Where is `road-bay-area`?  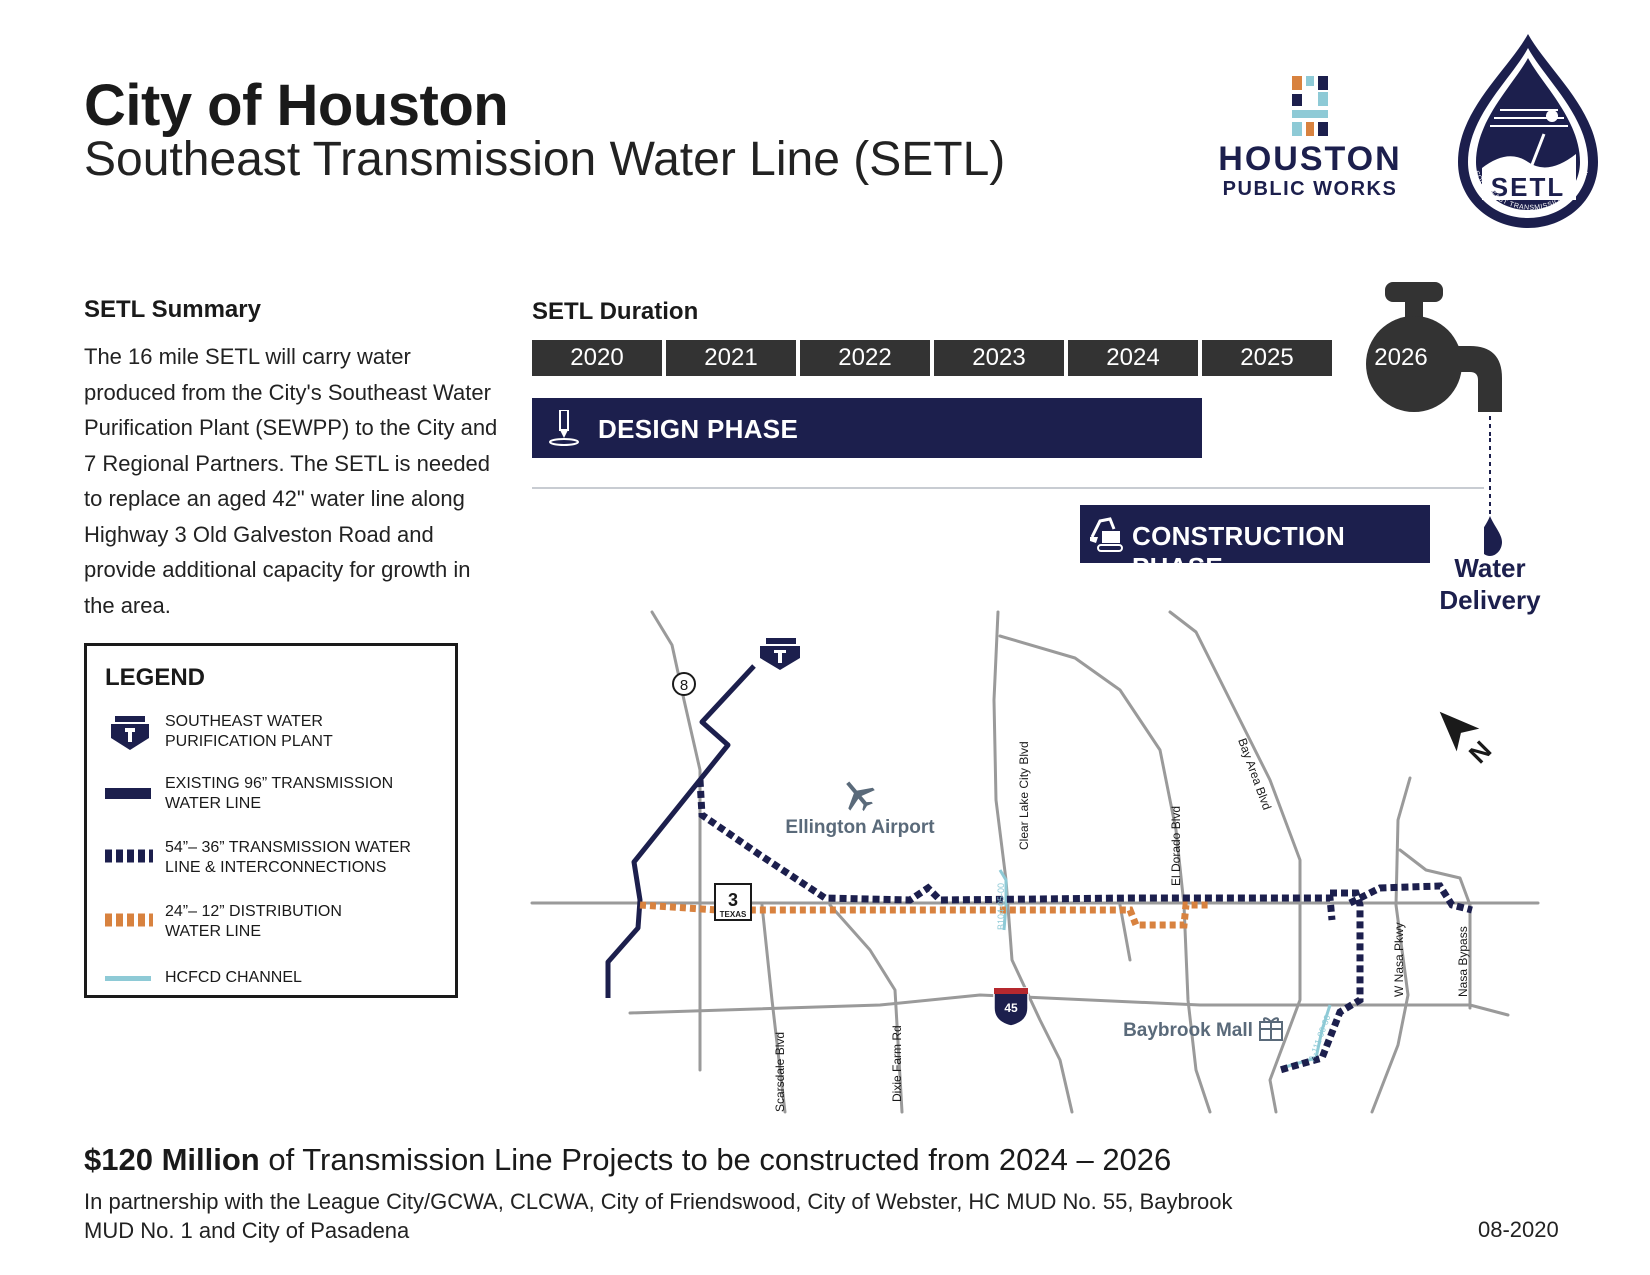
road-bay-area is located at coordinates (1235, 862).